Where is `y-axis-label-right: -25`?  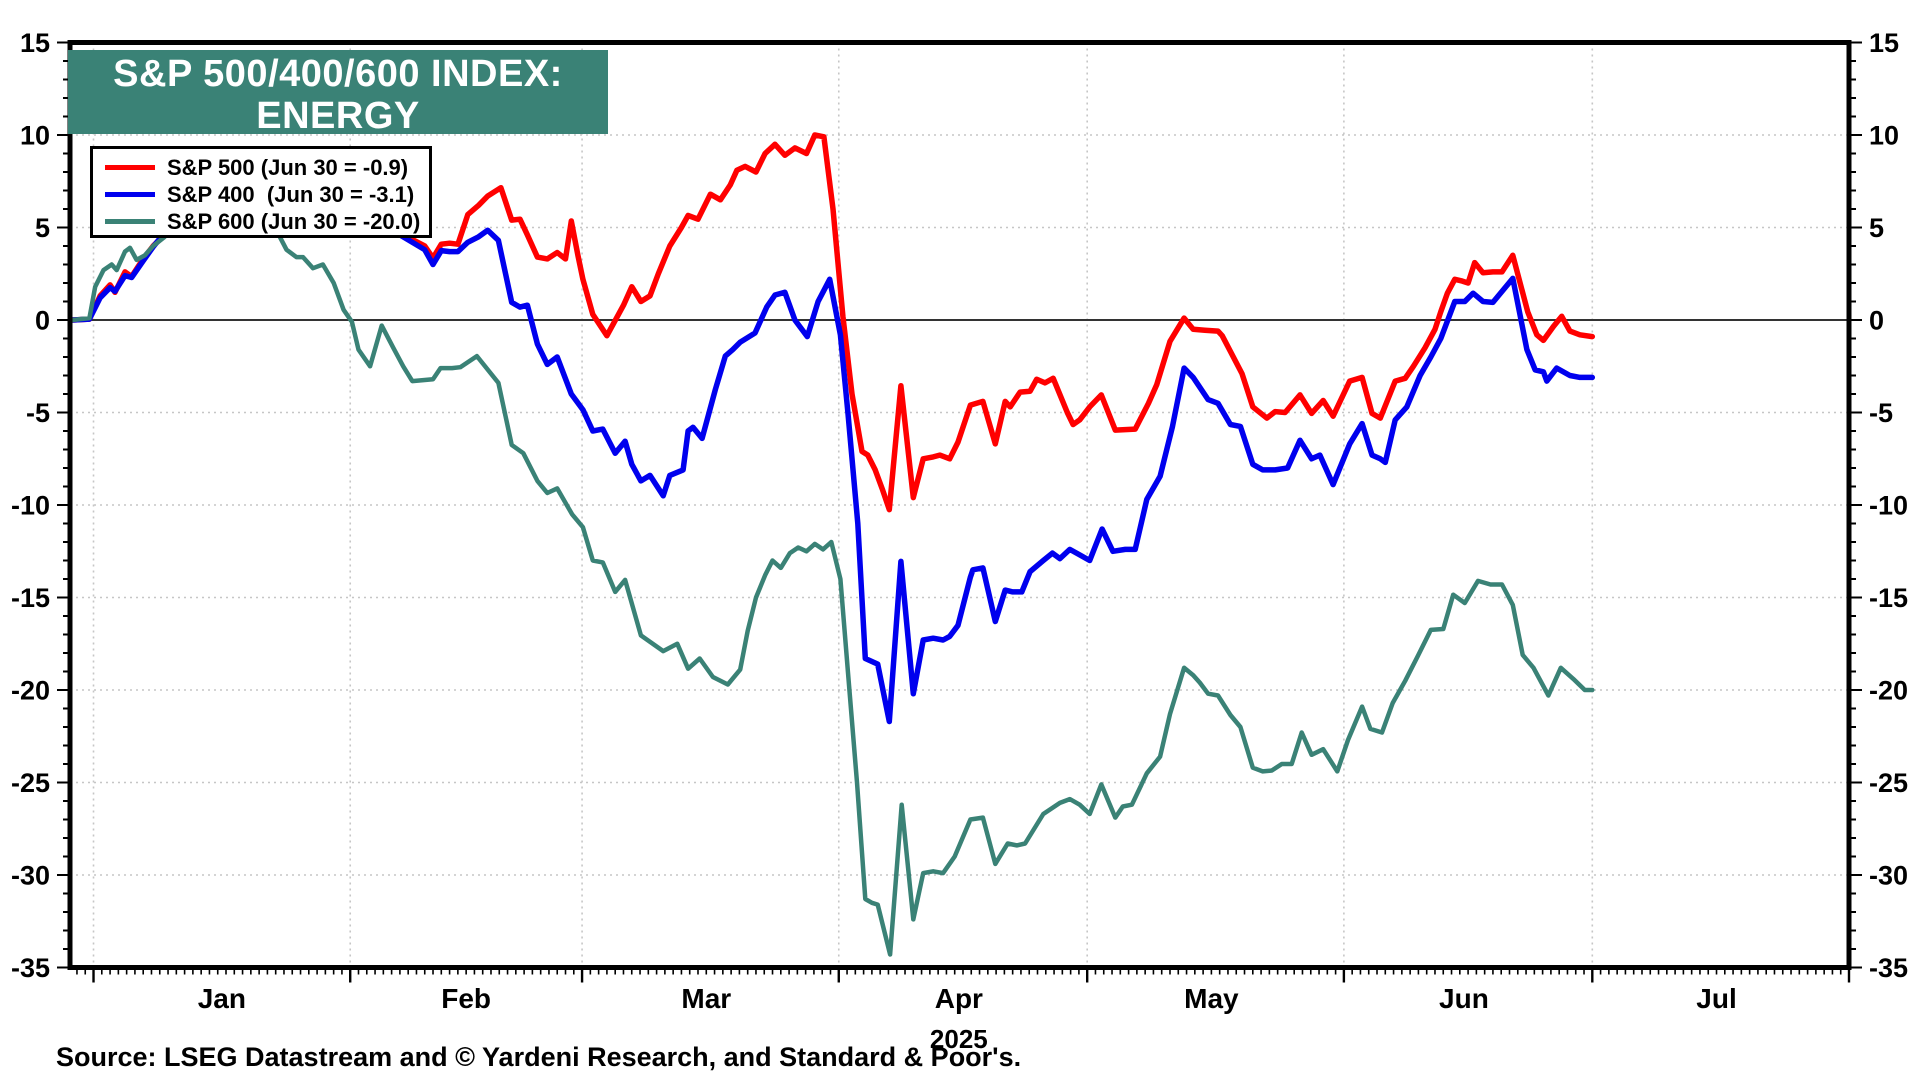
y-axis-label-right: -25 is located at coordinates (1888, 783).